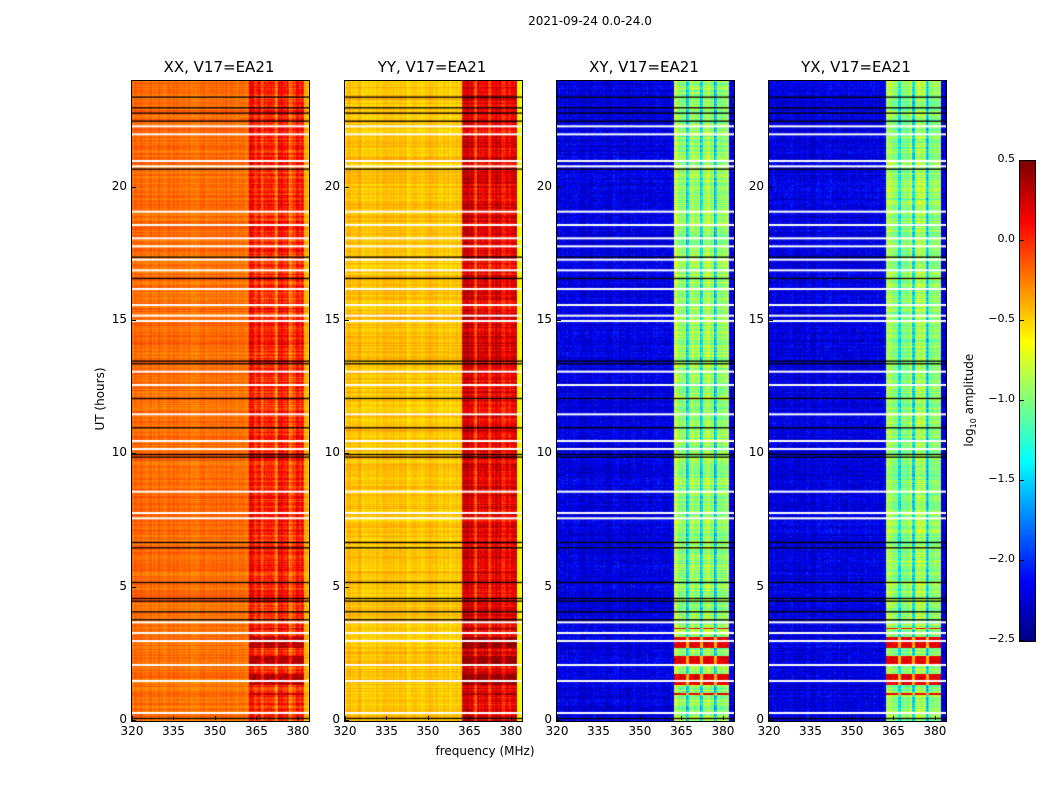  Describe the element at coordinates (219, 67) in the screenshot. I see `panel-title: XX, V17=EA21` at that location.